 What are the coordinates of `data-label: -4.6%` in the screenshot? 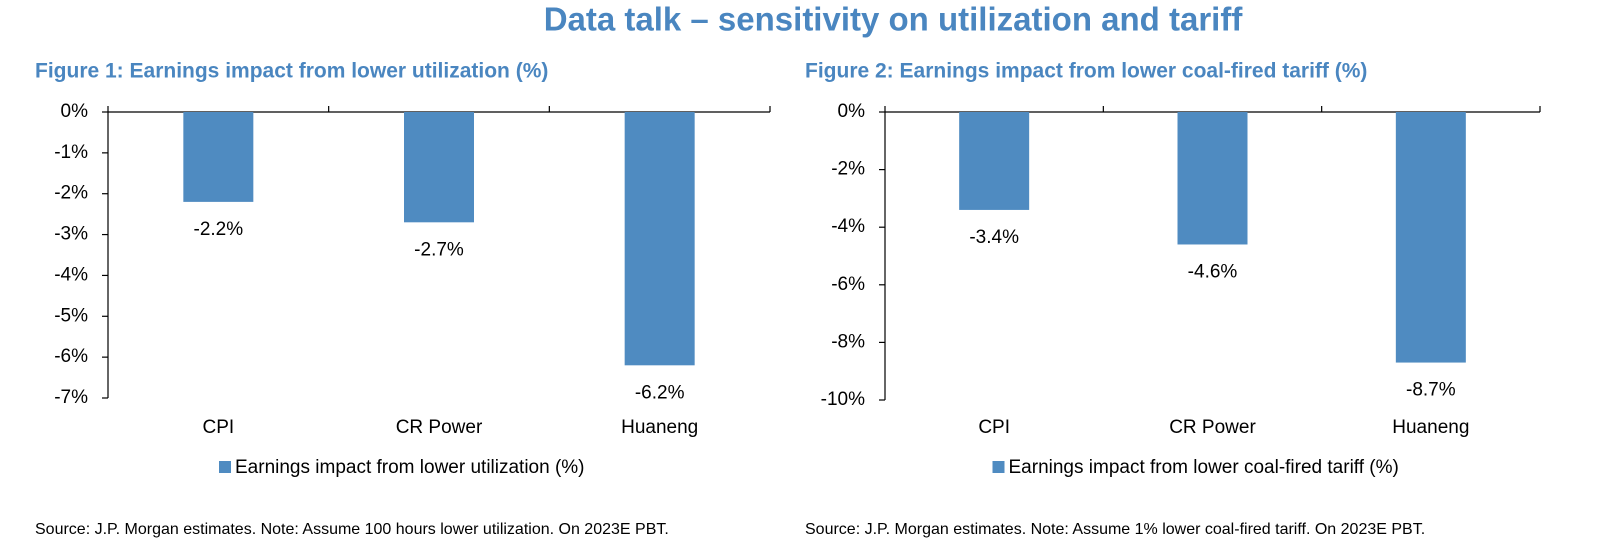 It's located at (1213, 271).